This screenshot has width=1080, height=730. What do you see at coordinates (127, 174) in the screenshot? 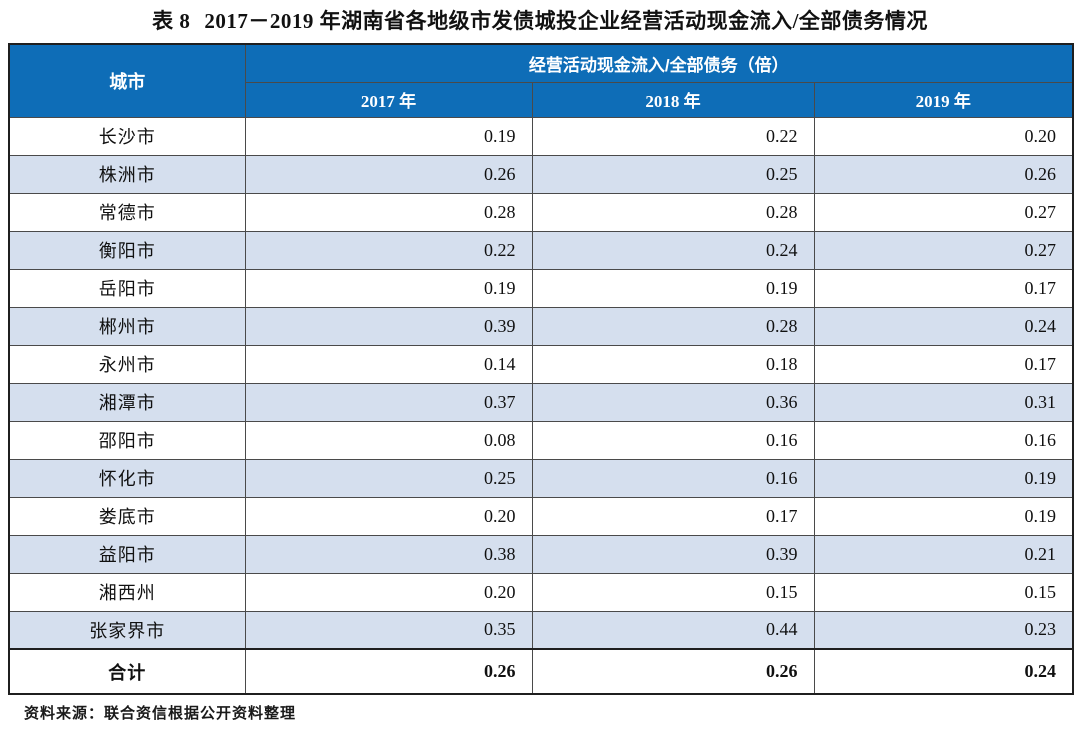
I see `city-cell: 株洲市` at bounding box center [127, 174].